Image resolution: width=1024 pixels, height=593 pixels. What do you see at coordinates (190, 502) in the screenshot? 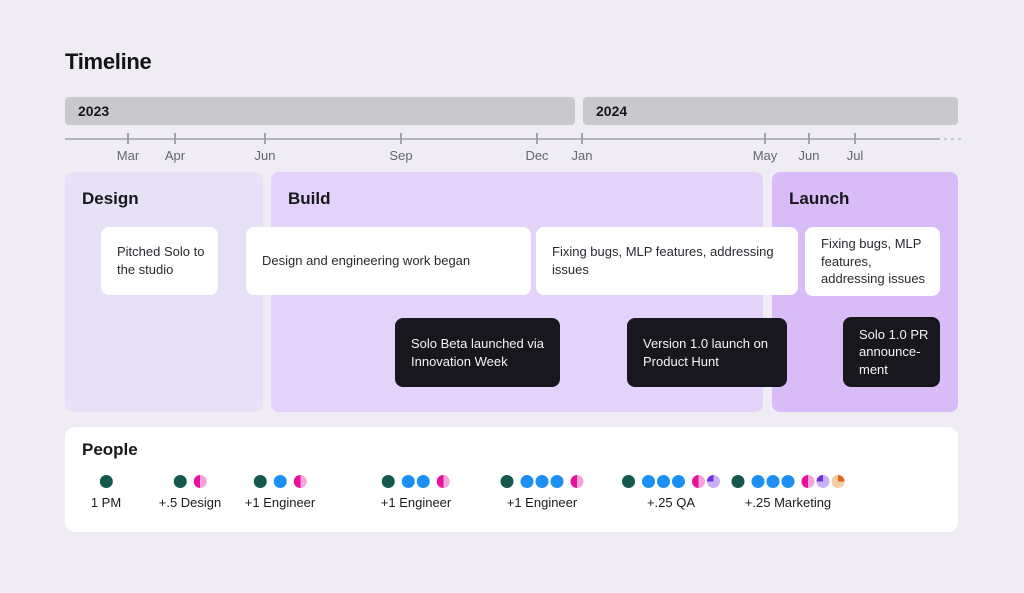
I see `people-group-label: +.5 Design` at bounding box center [190, 502].